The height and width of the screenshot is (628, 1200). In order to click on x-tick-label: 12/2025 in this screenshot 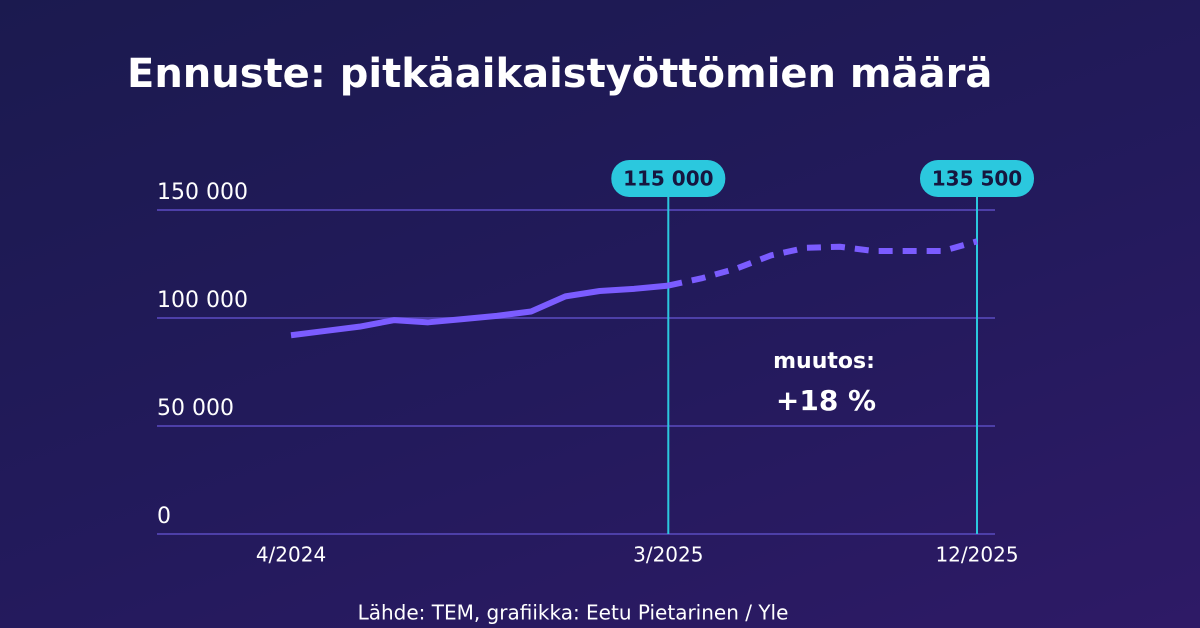, I will do `click(976, 555)`.